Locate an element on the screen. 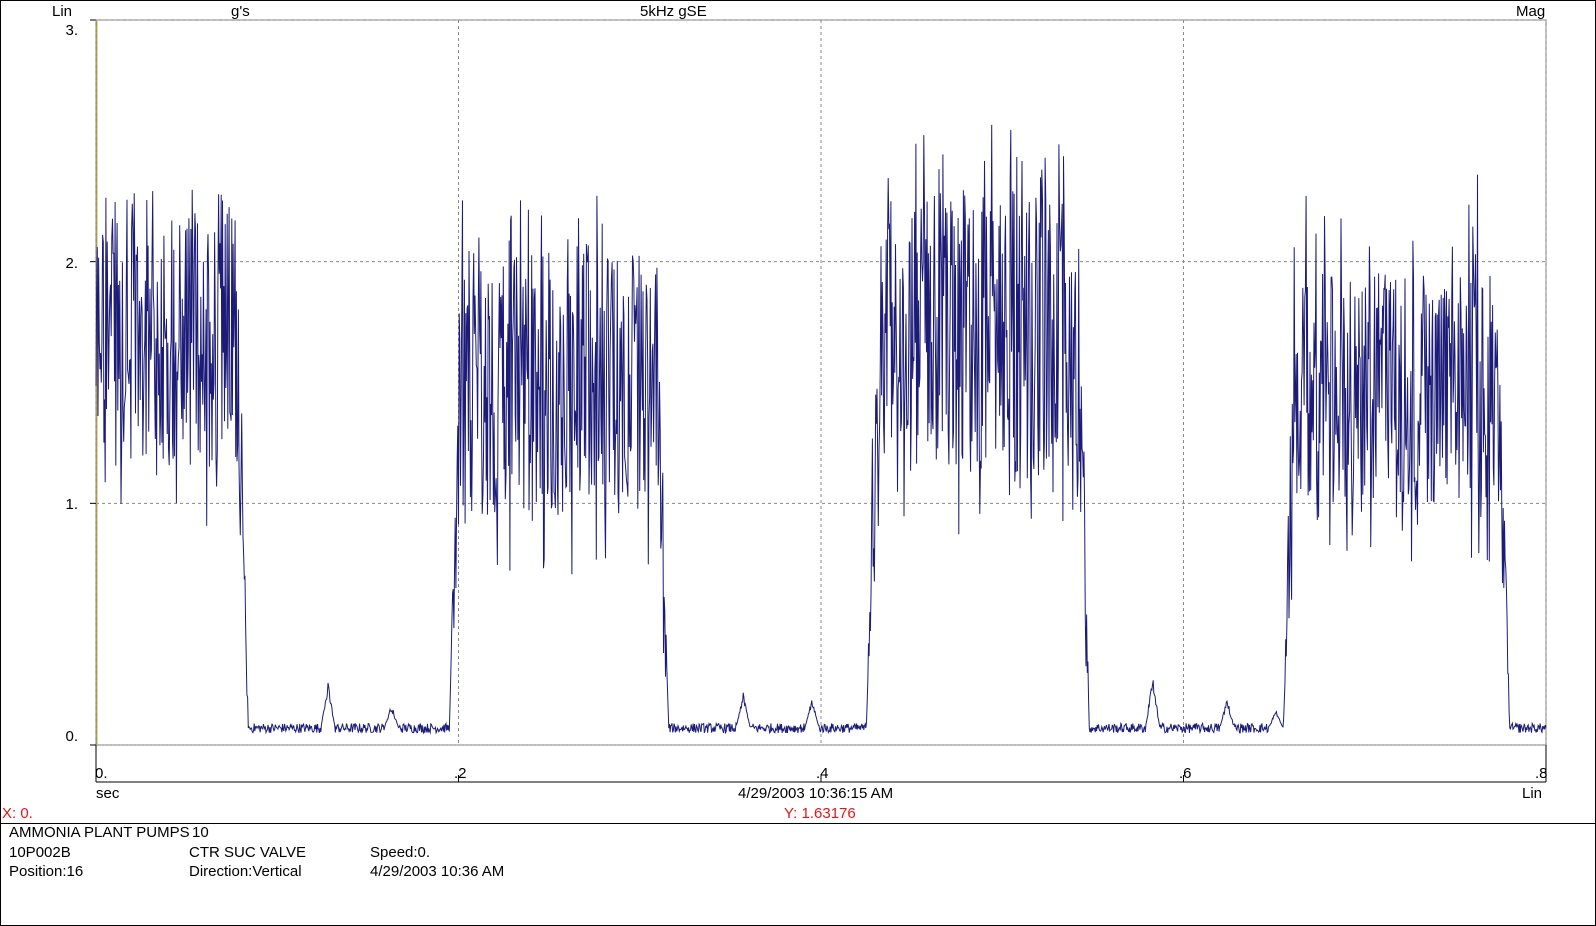  info-separator is located at coordinates (798, 823).